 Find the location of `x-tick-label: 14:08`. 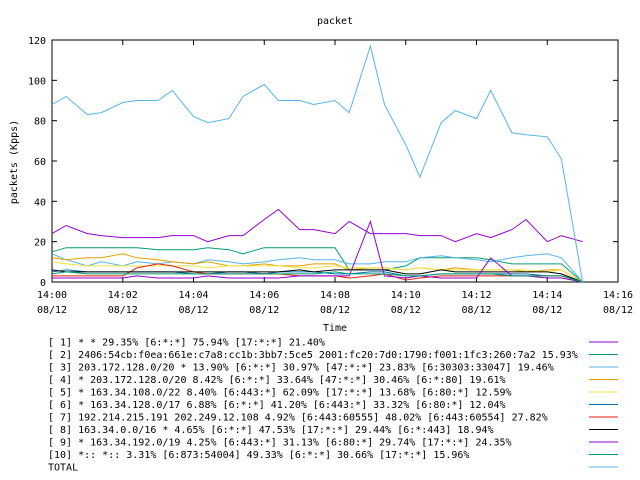

x-tick-label: 14:08 is located at coordinates (335, 295).